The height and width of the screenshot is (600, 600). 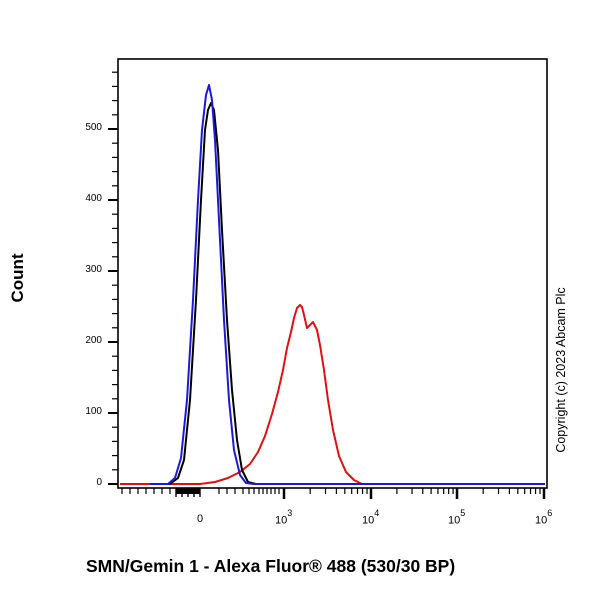 I want to click on x-tick-label: 10³, so click(x=284, y=517).